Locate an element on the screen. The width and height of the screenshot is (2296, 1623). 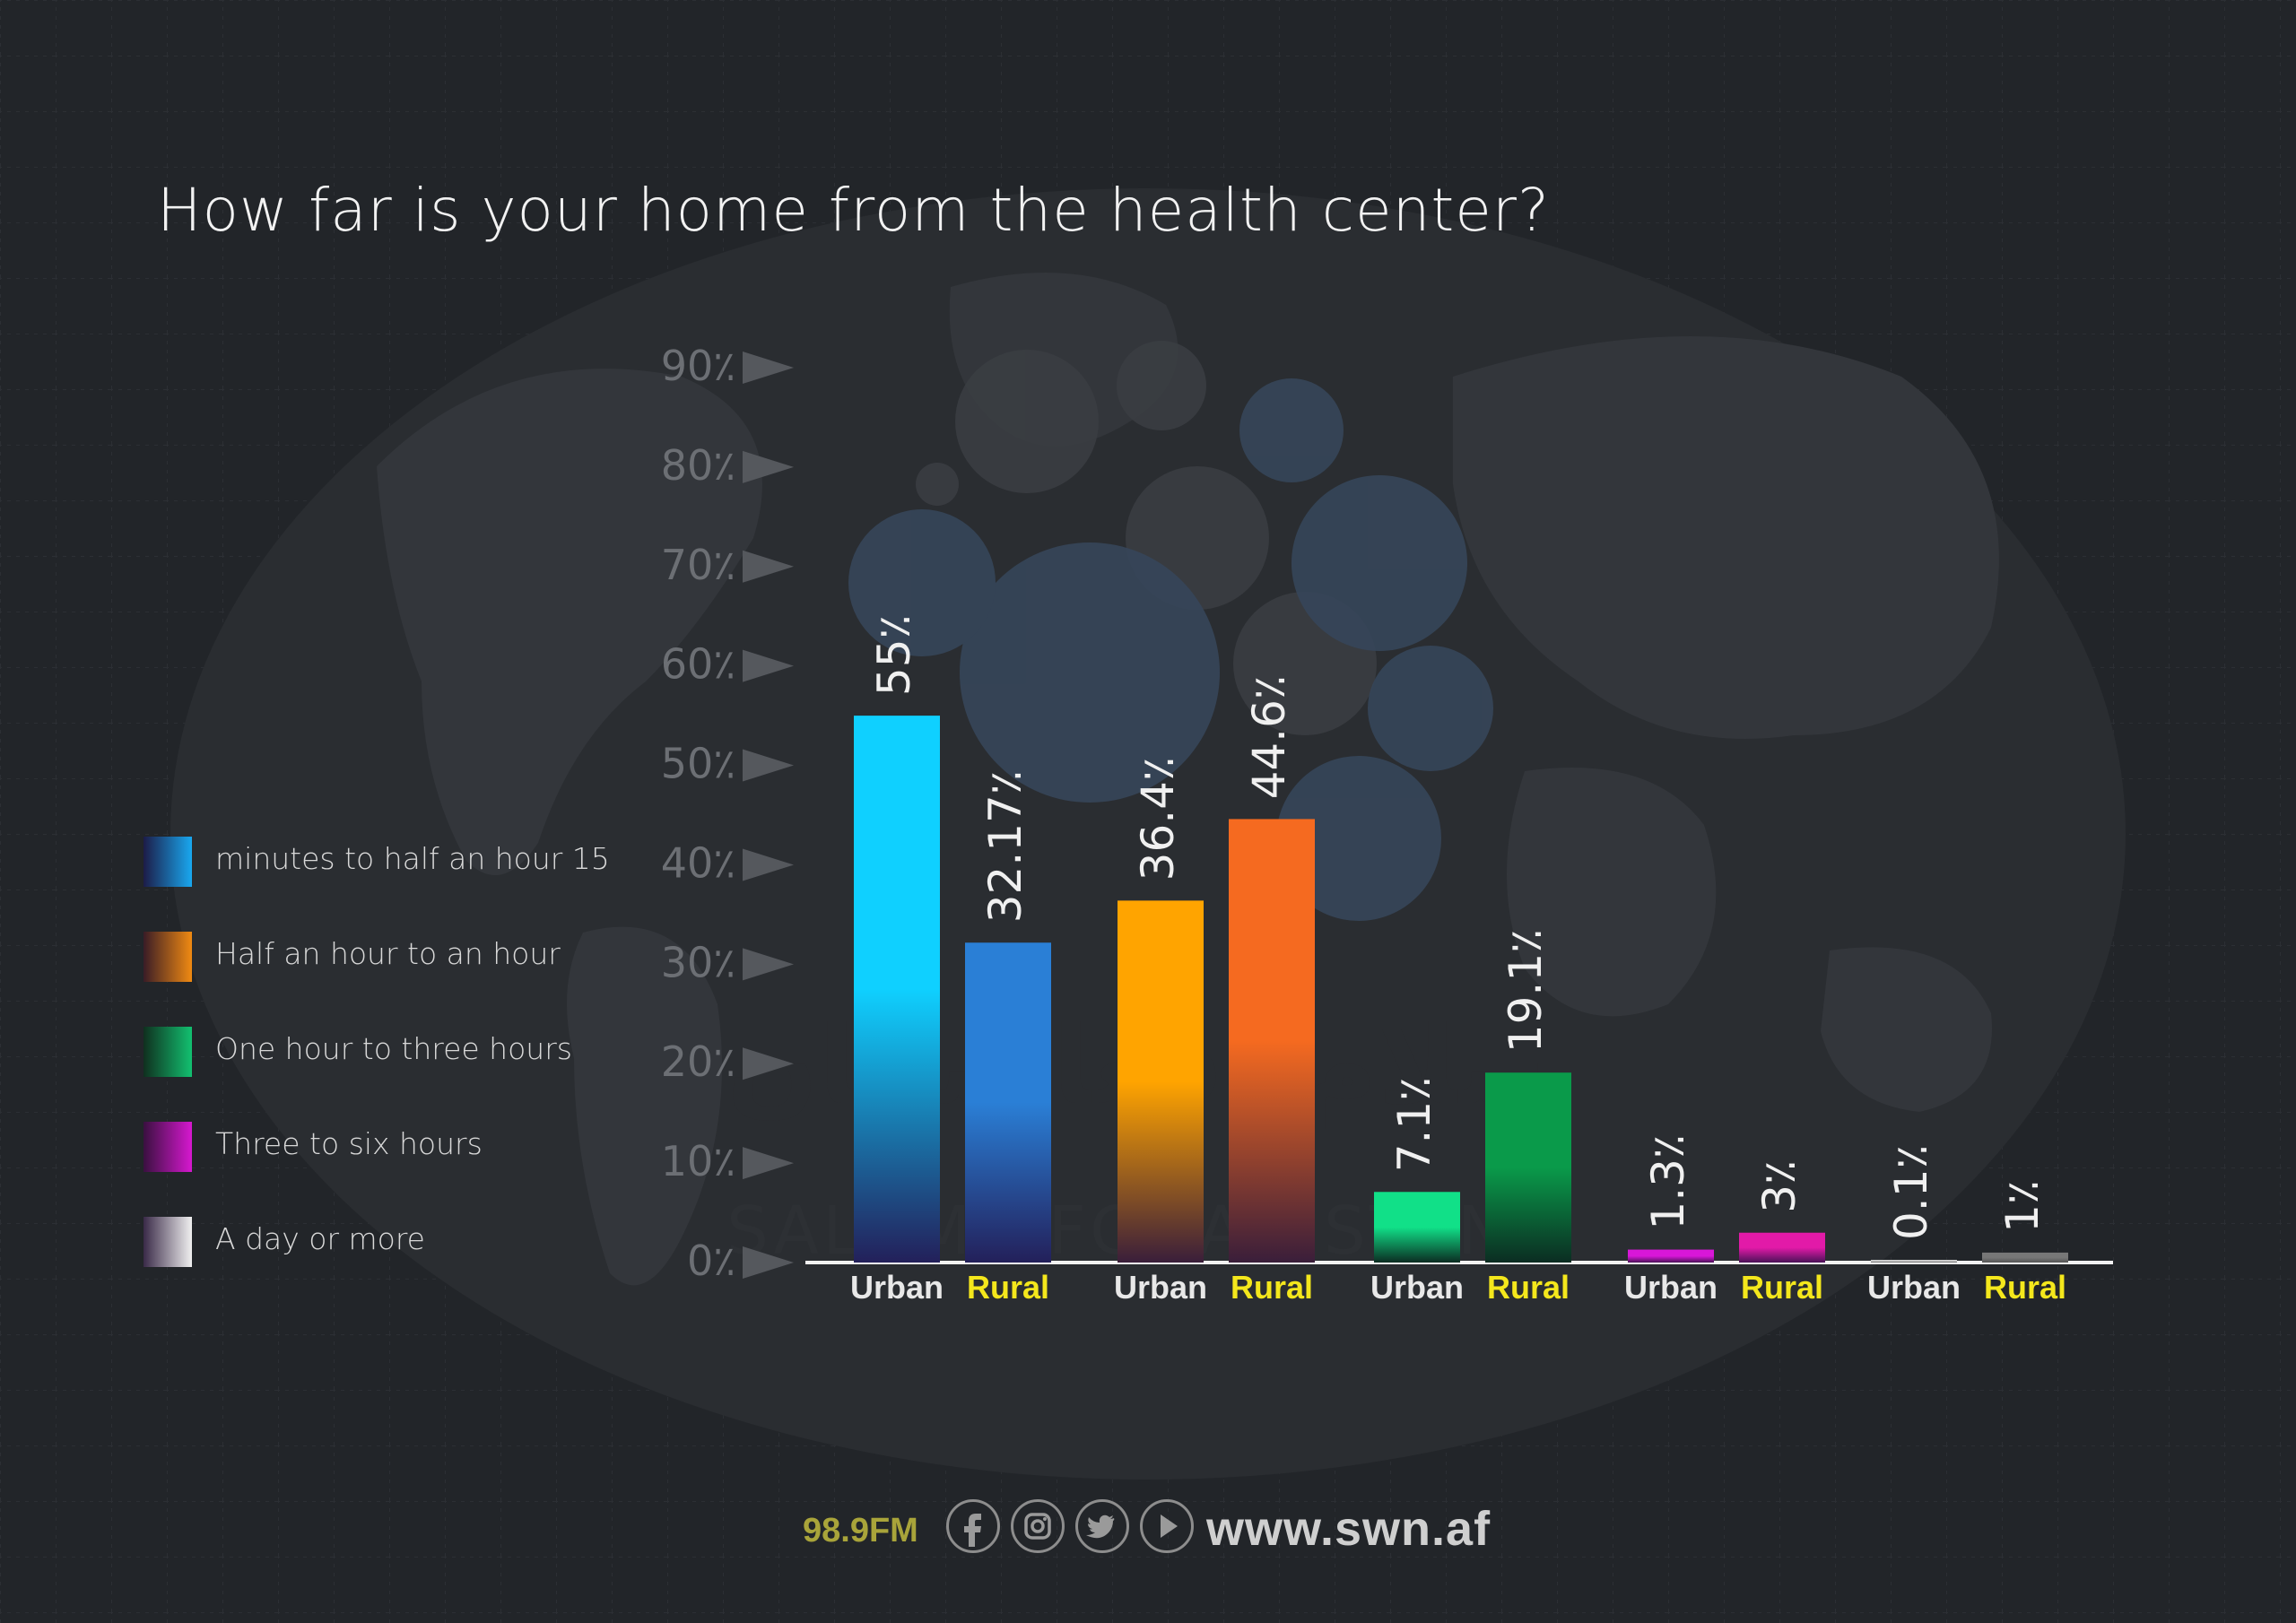
legend-label: Half an hour to an hour is located at coordinates (388, 953).